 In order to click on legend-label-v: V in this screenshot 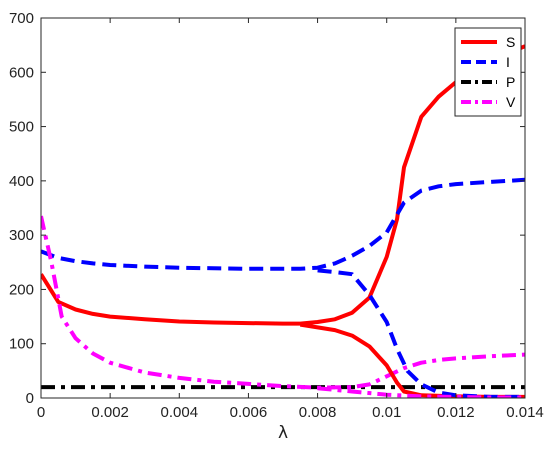, I will do `click(511, 102)`.